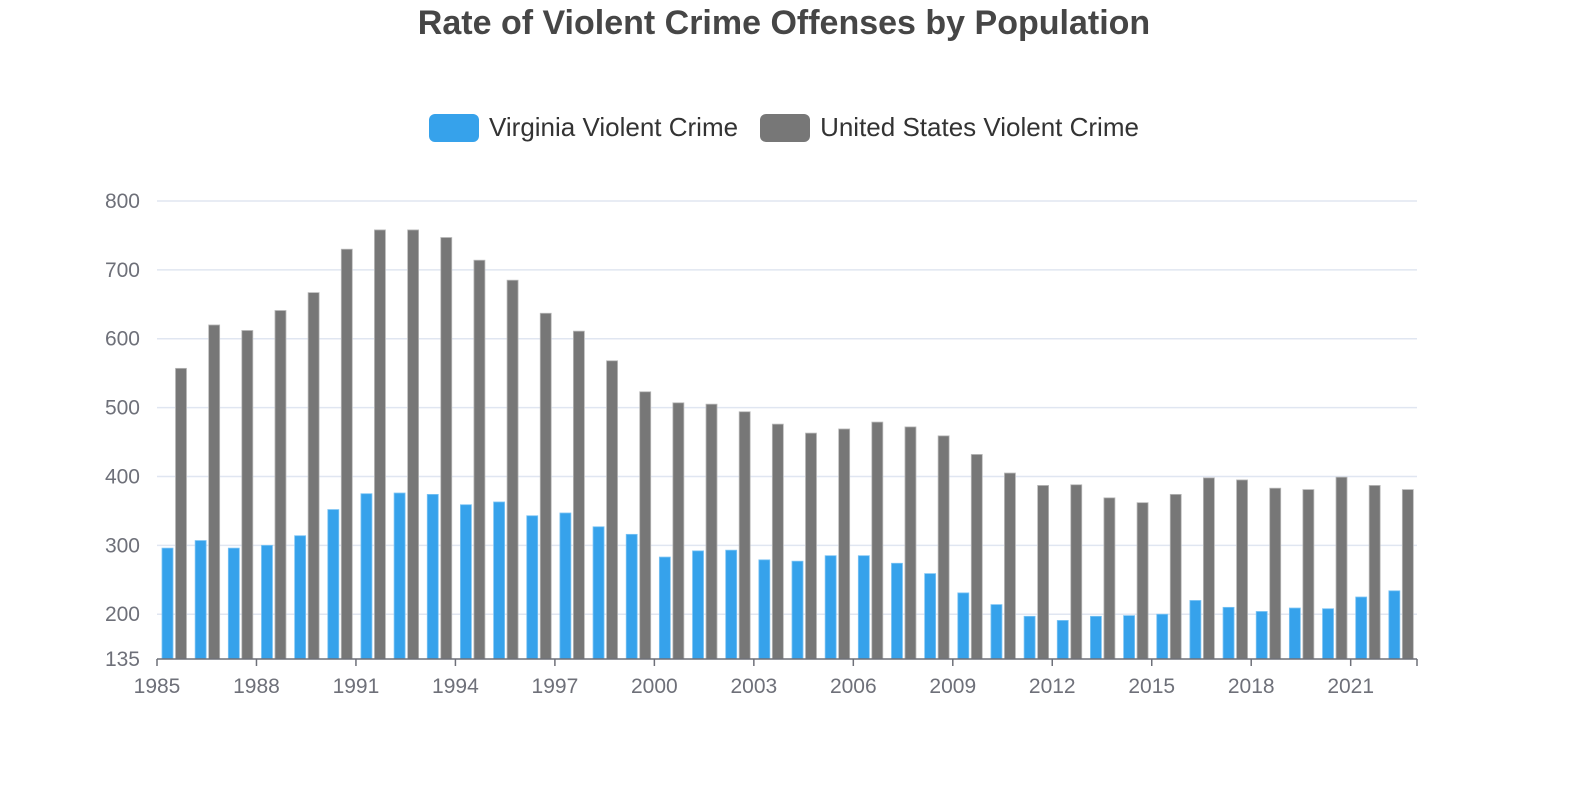  I want to click on y-tick-label: 400, so click(122, 476).